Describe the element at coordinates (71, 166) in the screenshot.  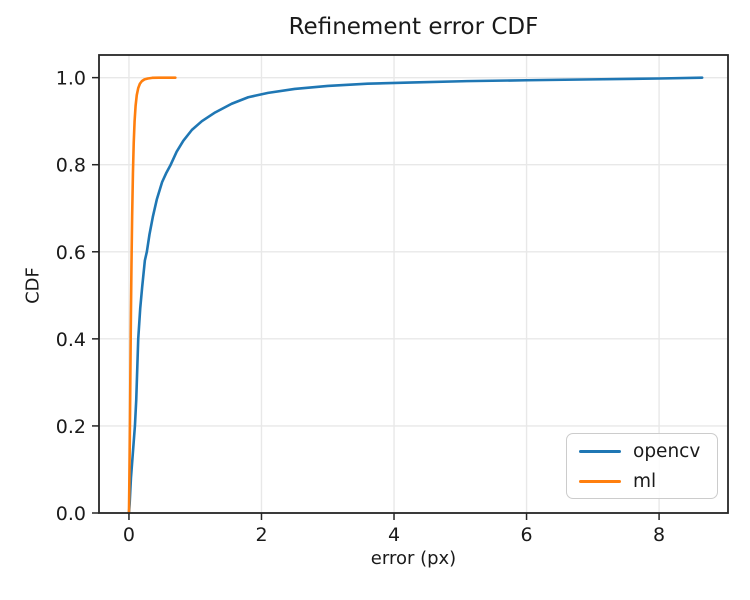
I see `y-tick-label: 0.8` at that location.